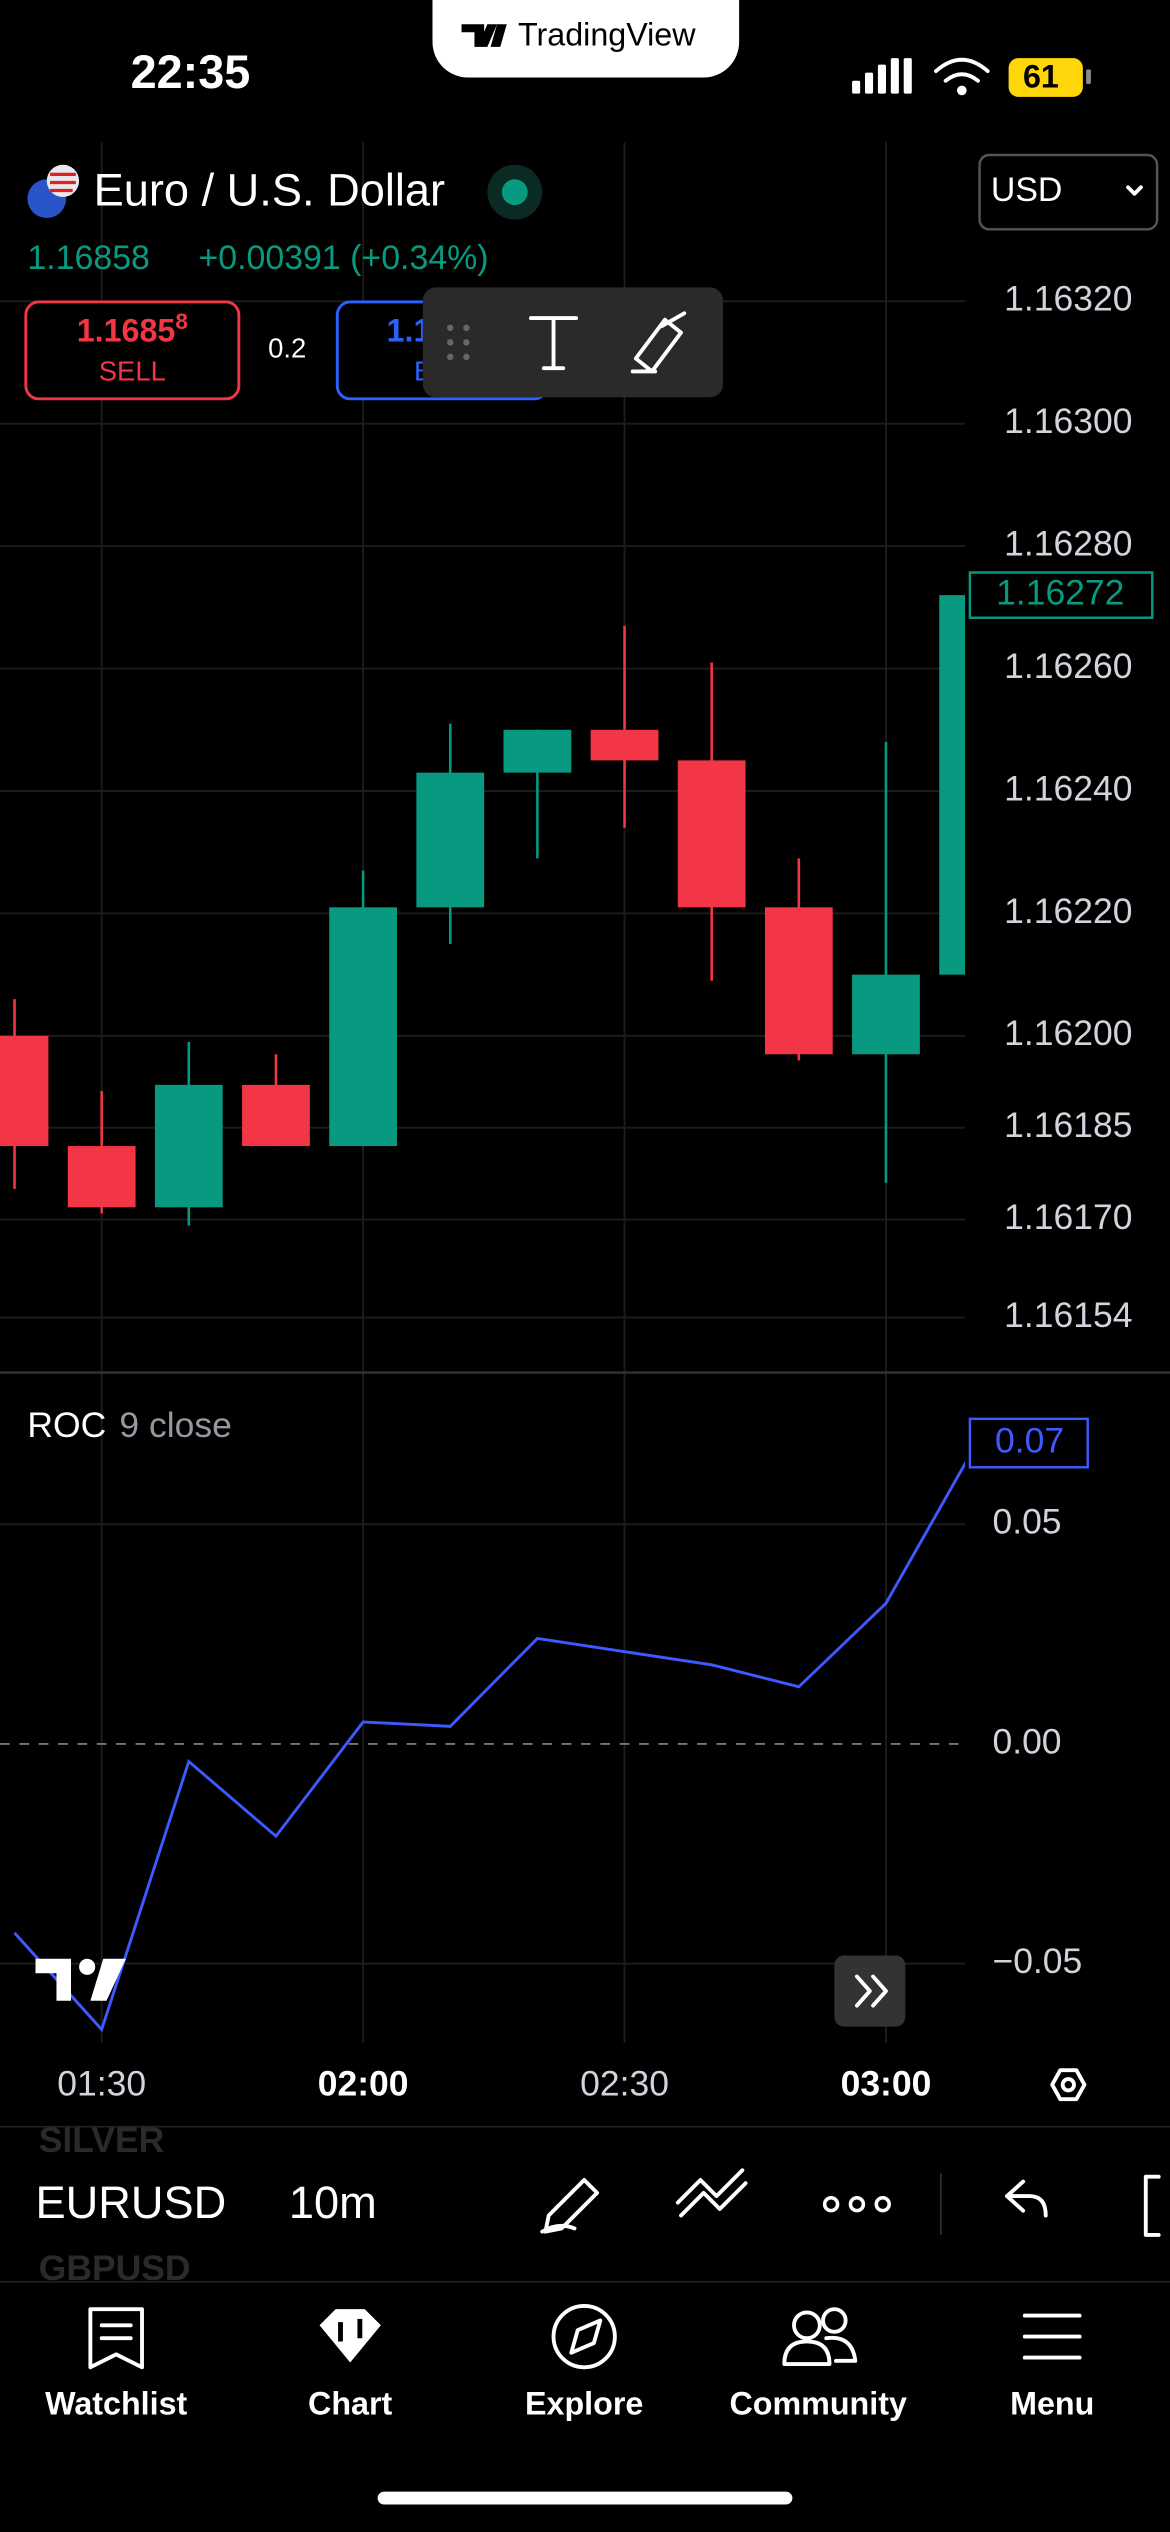  Describe the element at coordinates (363, 2084) in the screenshot. I see `x-tick-label: 02:00` at that location.